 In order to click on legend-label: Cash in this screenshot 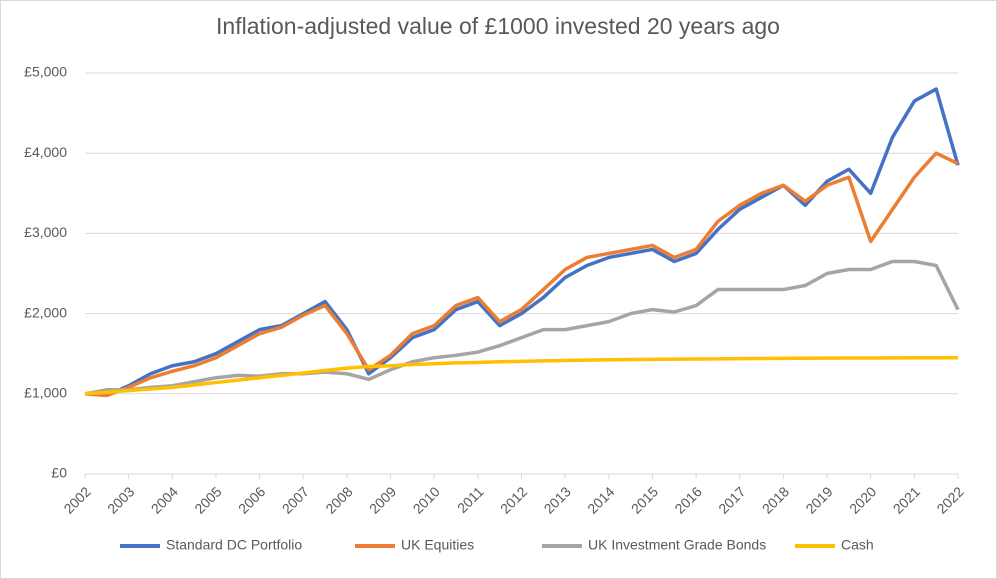, I will do `click(857, 545)`.